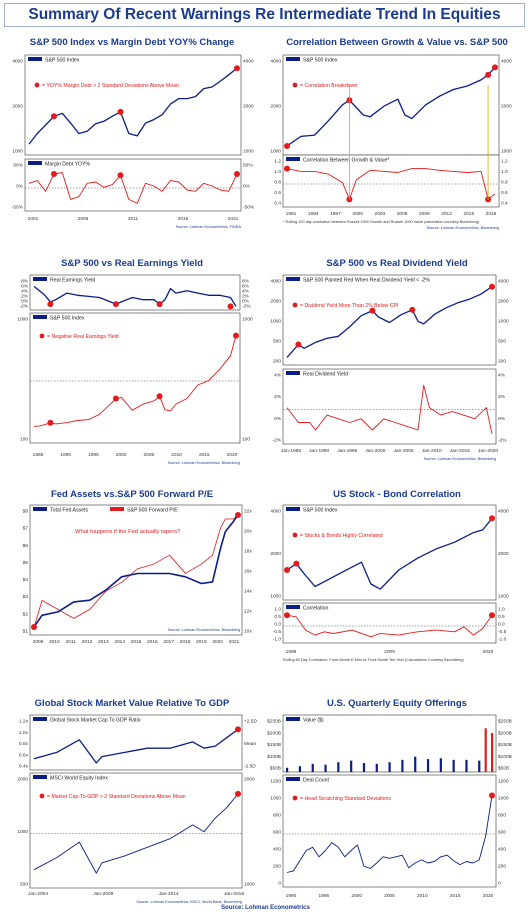  What do you see at coordinates (217, 642) in the screenshot?
I see `xtick-fed-assets: 2020` at bounding box center [217, 642].